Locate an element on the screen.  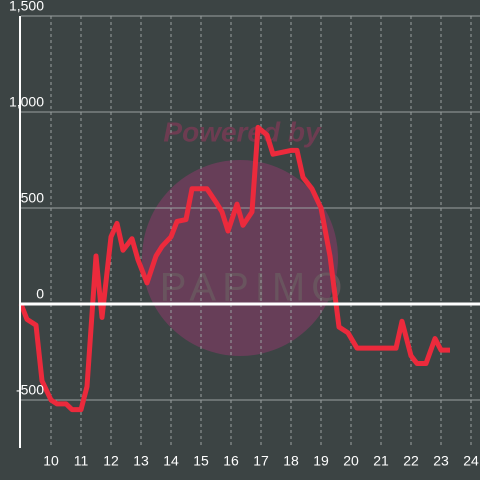
y-tick-label: 1,500 is located at coordinates (26, 7).